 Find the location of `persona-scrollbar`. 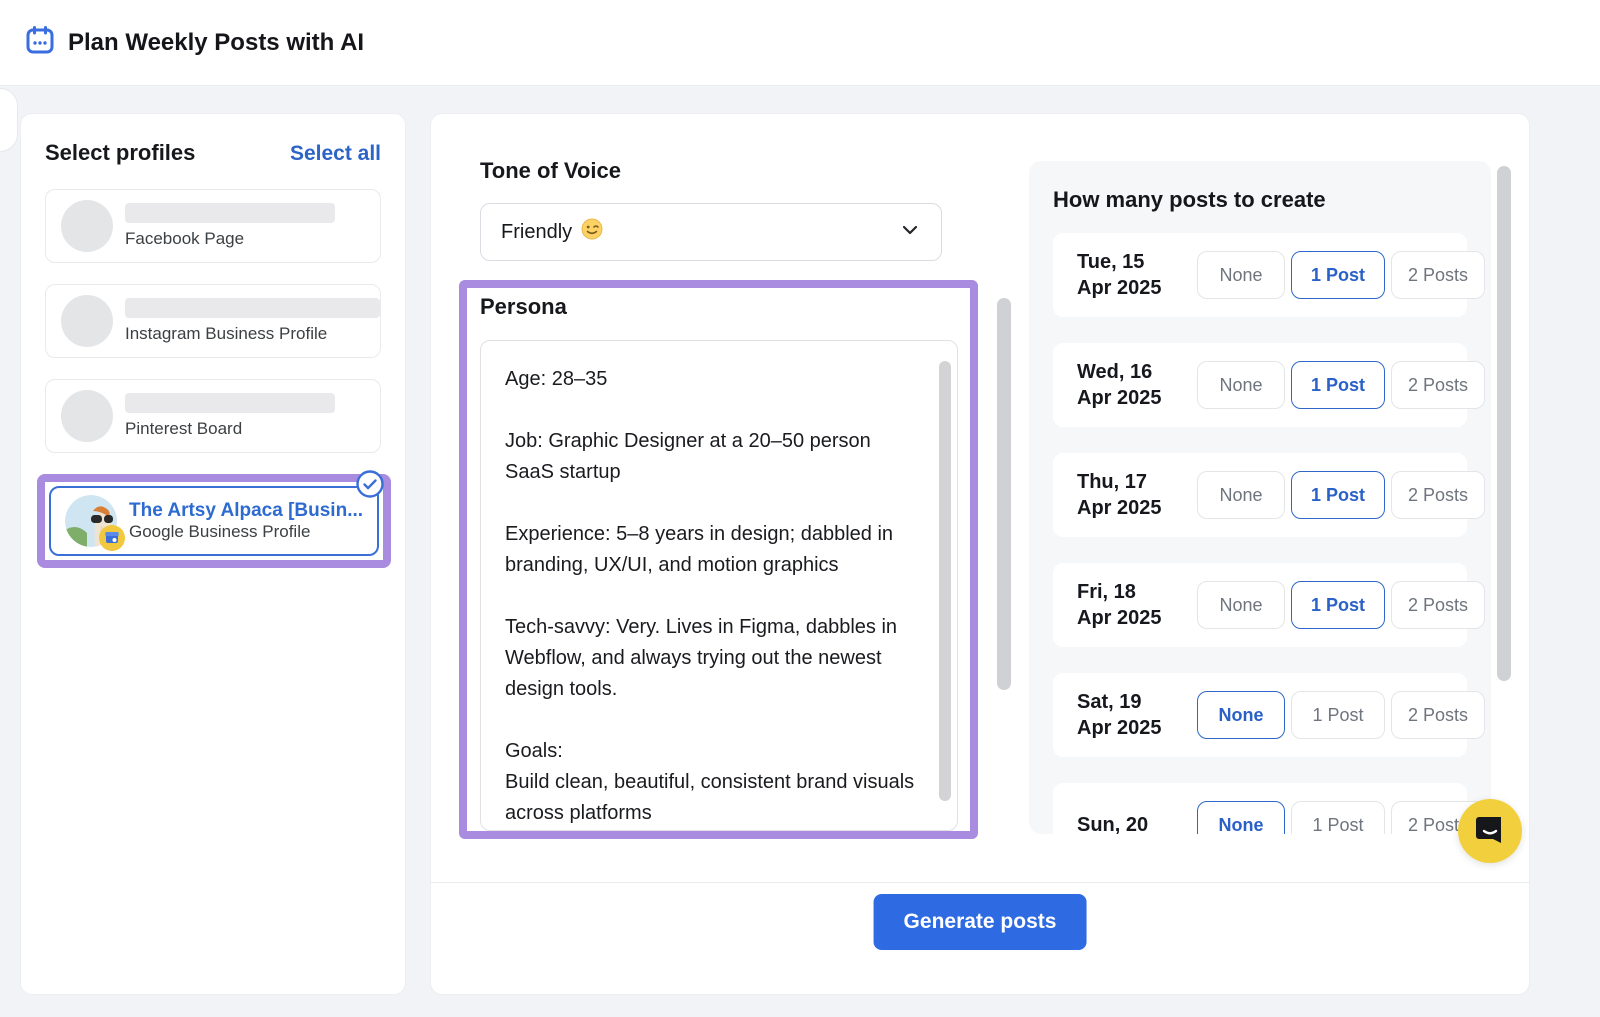

persona-scrollbar is located at coordinates (945, 581).